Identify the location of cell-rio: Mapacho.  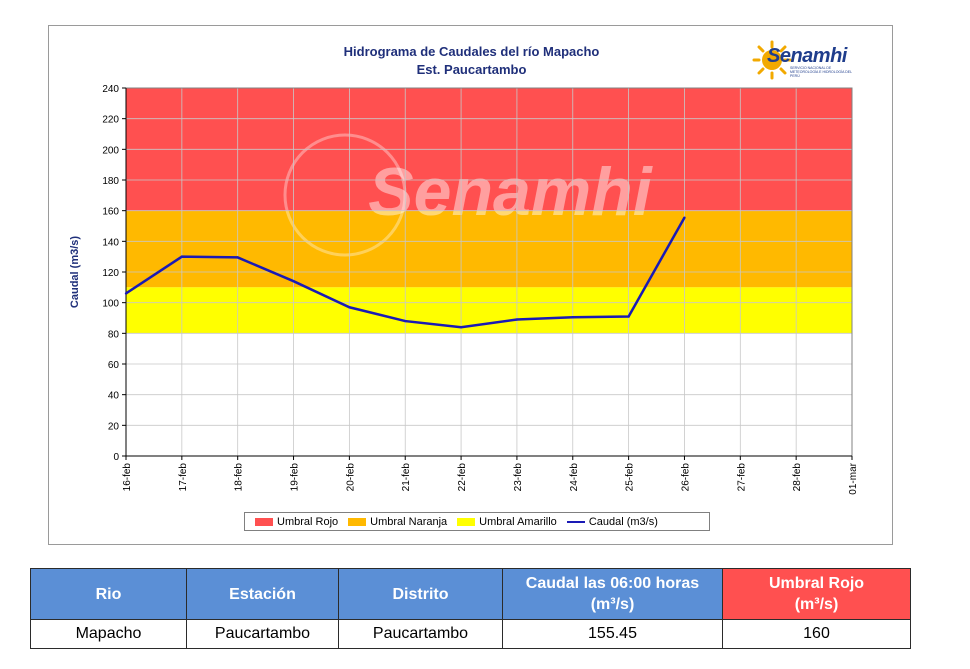
(108, 634).